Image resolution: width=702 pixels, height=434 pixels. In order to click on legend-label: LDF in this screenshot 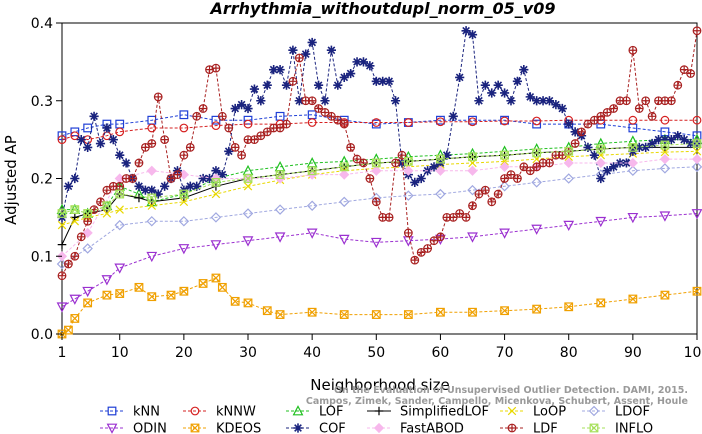, I will do `click(545, 428)`.